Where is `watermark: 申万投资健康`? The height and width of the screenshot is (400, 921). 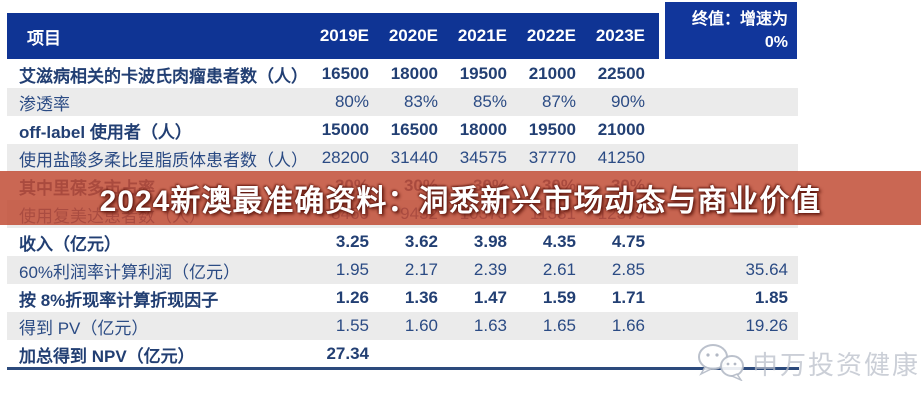
watermark: 申万投资健康 is located at coordinates (808, 363).